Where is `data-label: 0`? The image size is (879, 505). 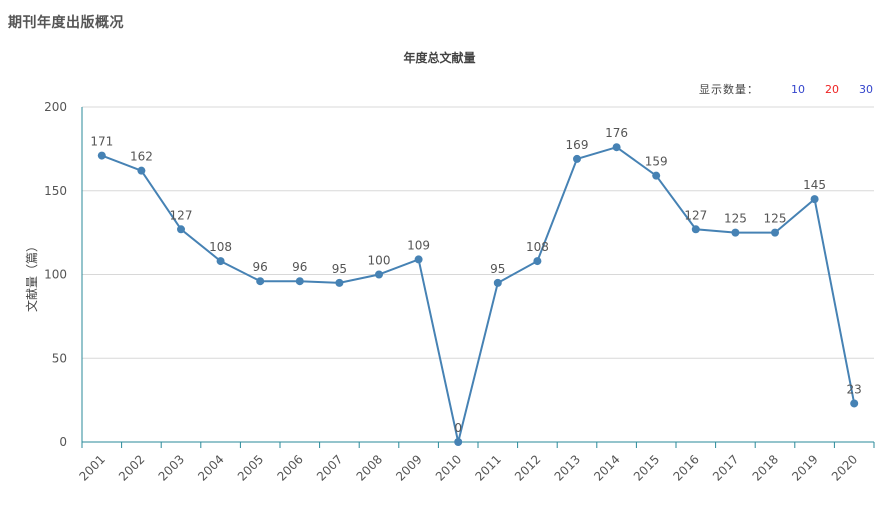 data-label: 0 is located at coordinates (458, 428).